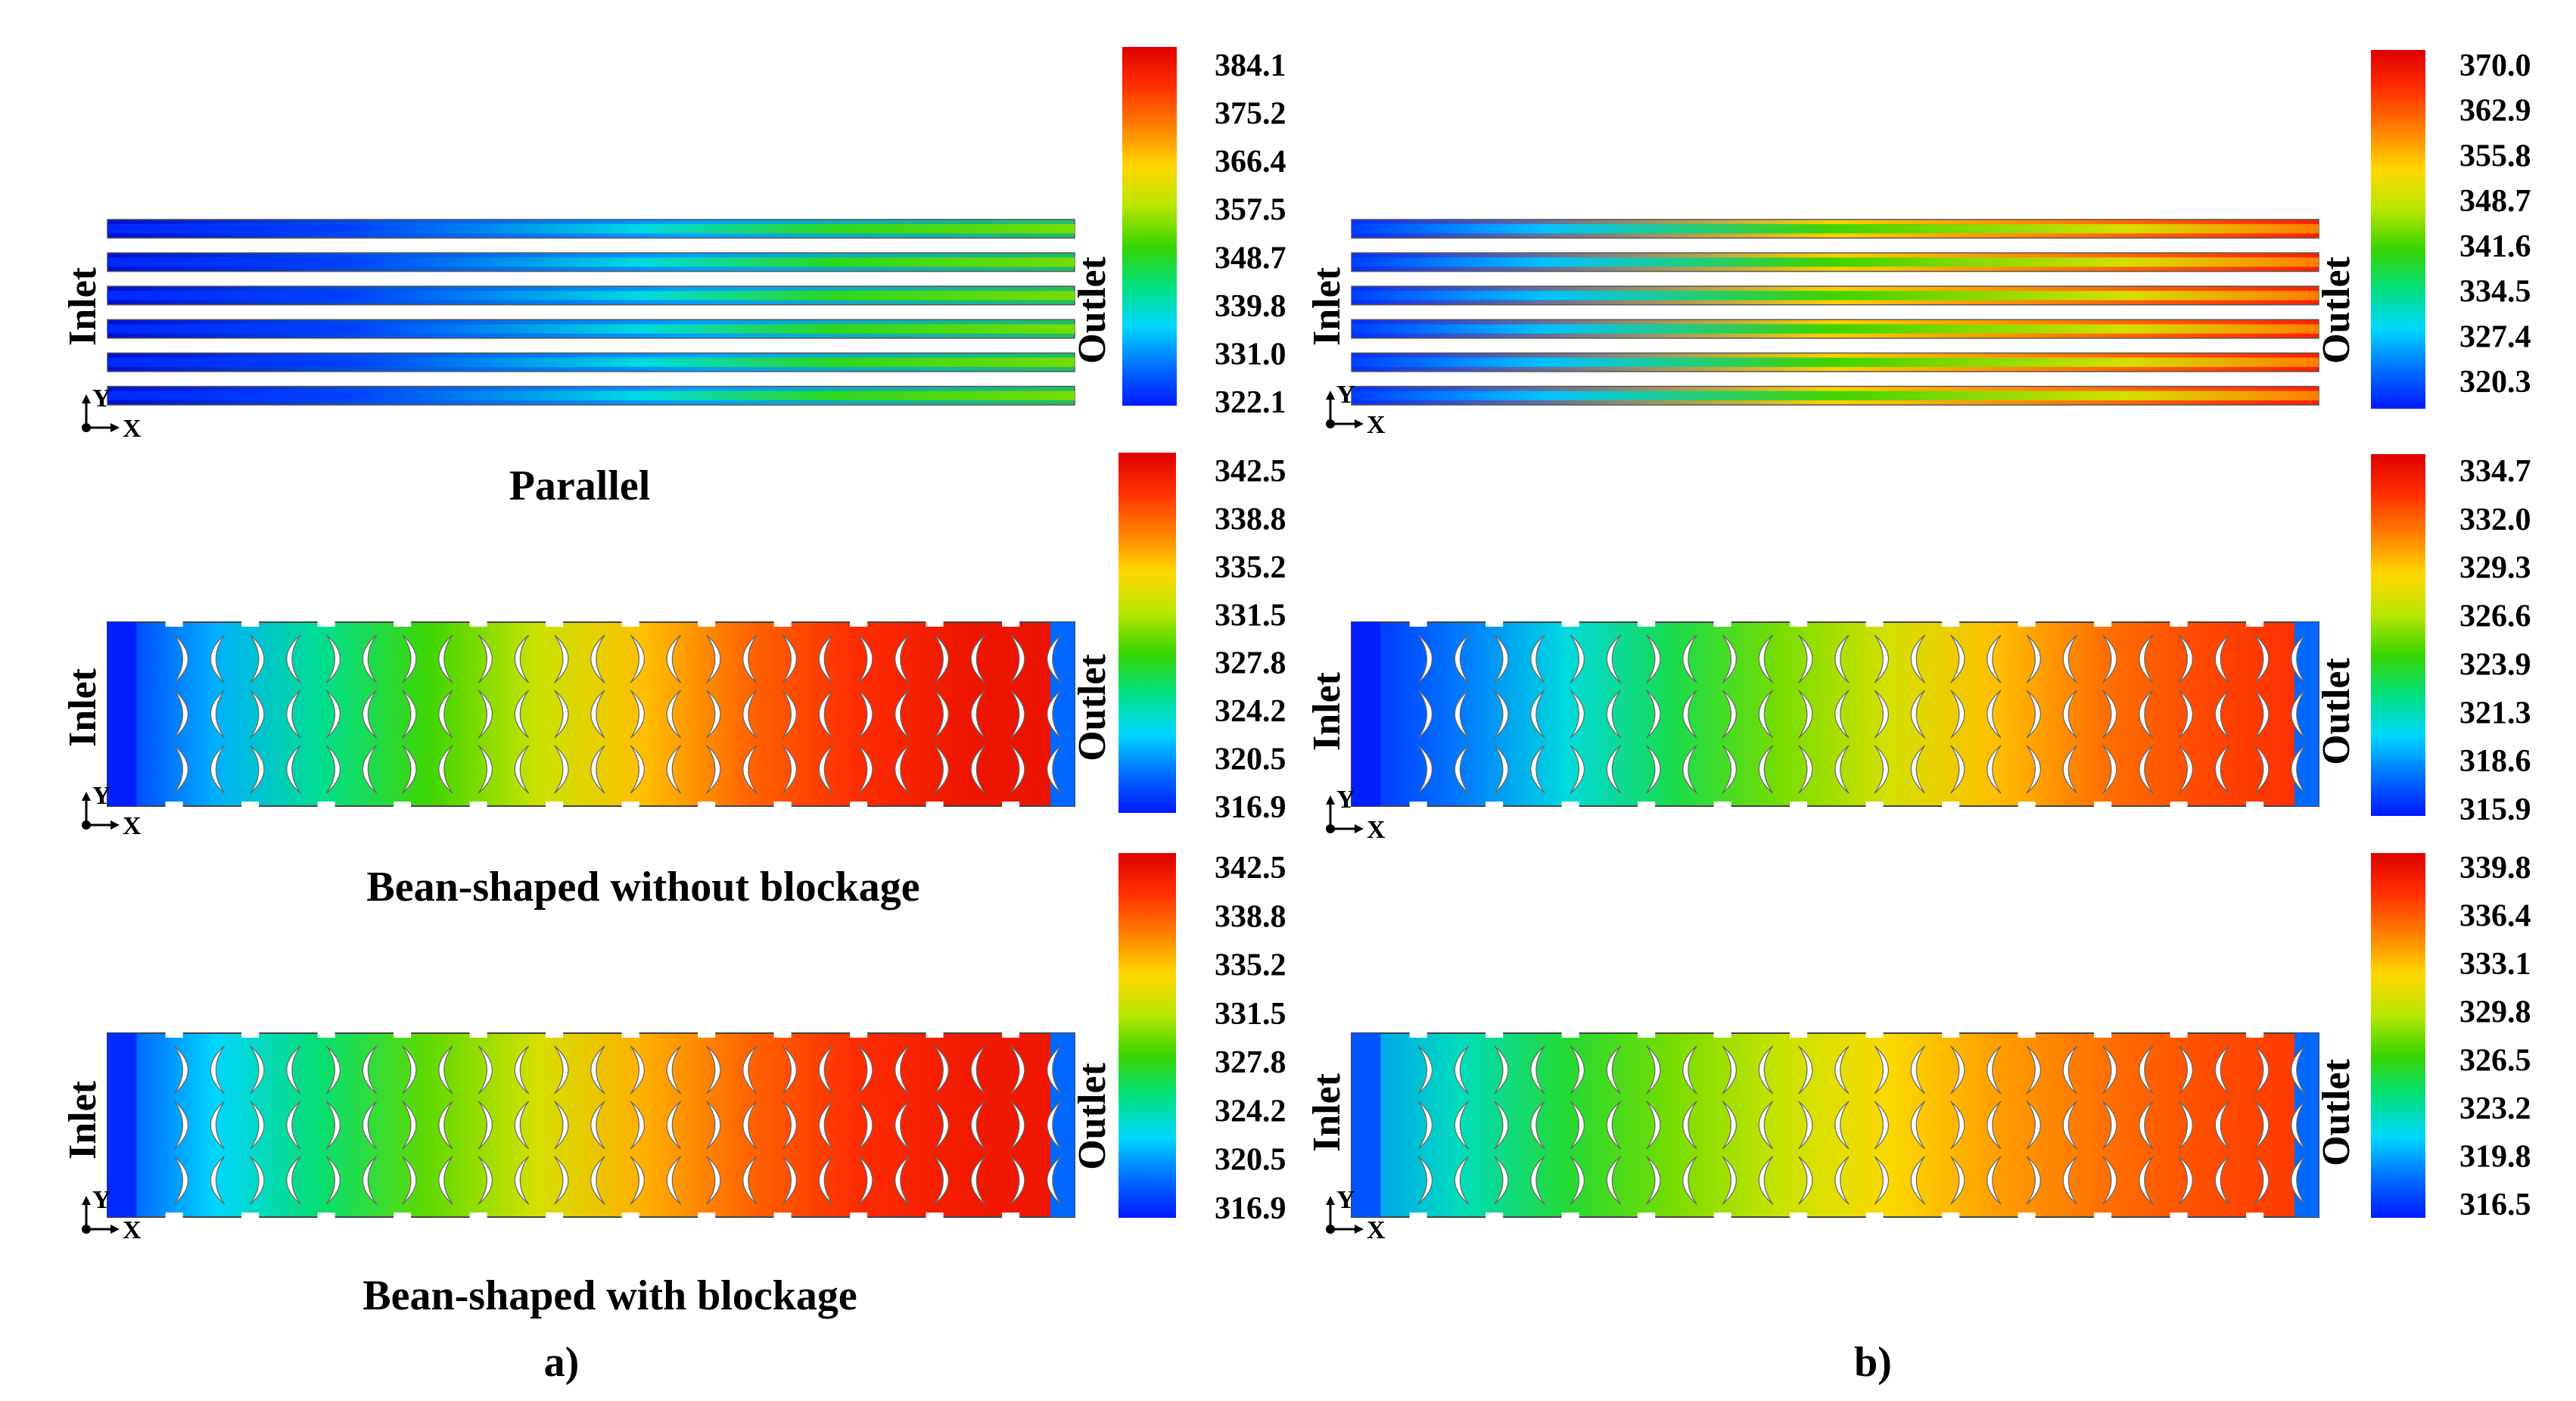  Describe the element at coordinates (2495, 471) in the screenshot. I see `colorbar-tick-label: 334.7` at that location.